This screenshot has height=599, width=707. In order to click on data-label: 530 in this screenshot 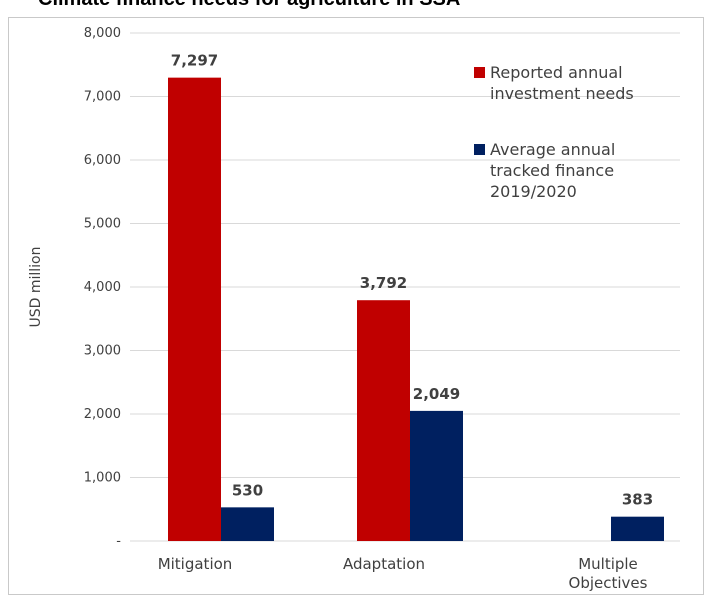, I will do `click(247, 490)`.